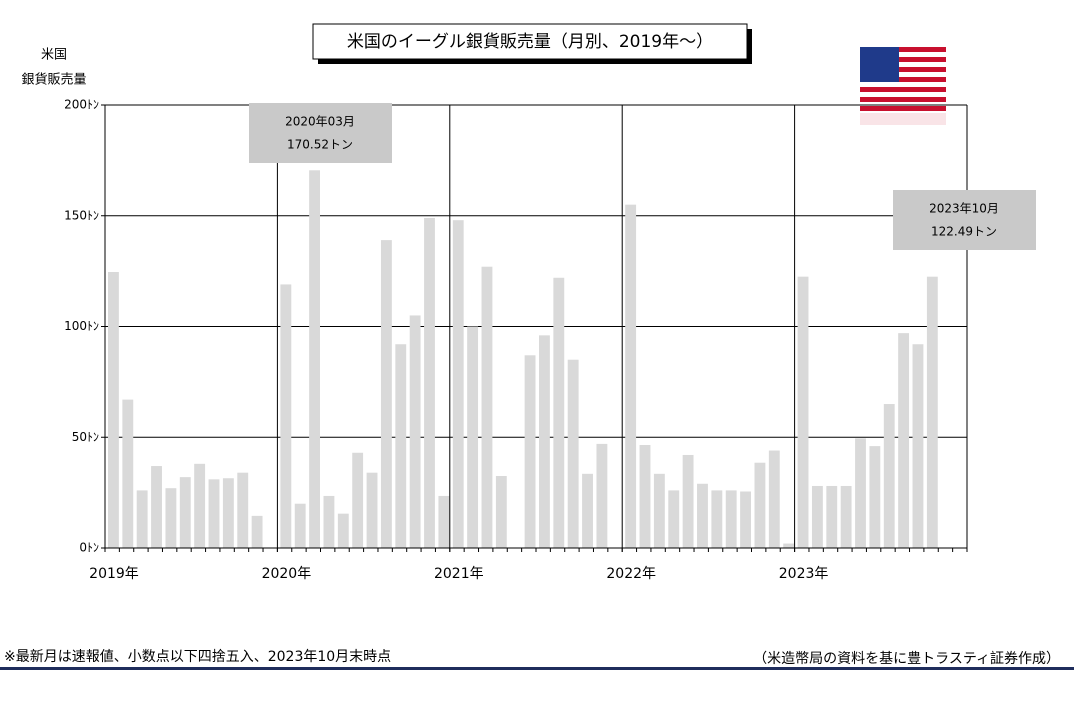 The width and height of the screenshot is (1074, 707). I want to click on footnote: ※最新月は速報値、小数点以下四捨五入、2023年10月末時点, so click(197, 656).